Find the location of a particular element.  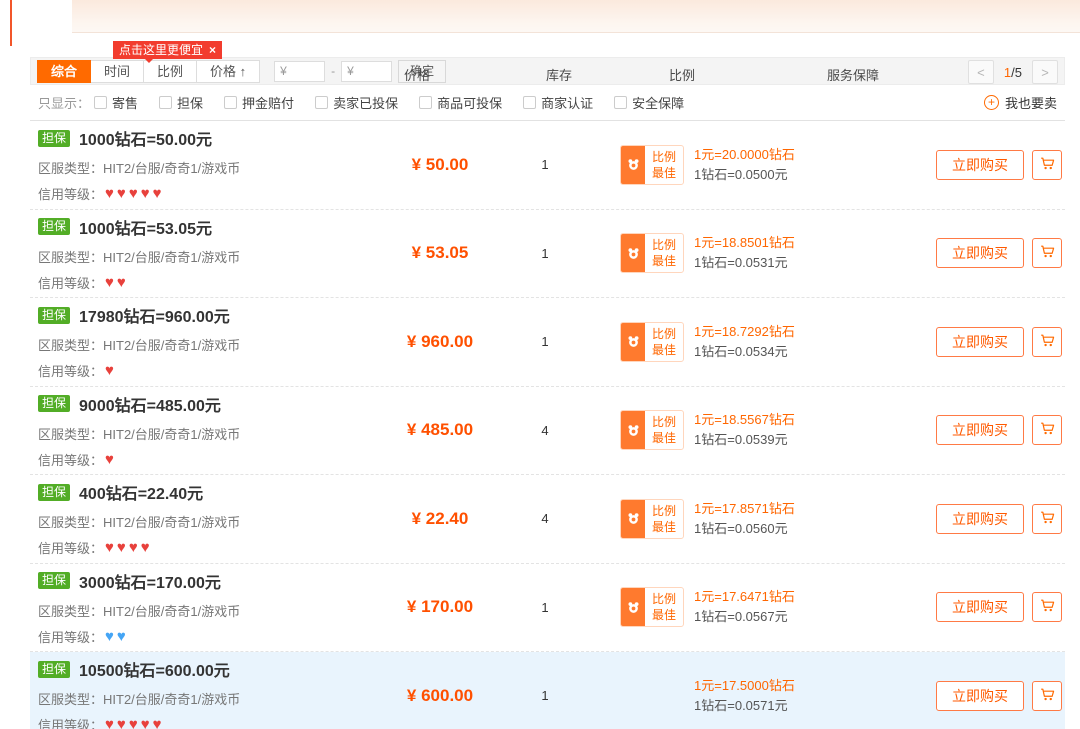

filter-option: 担保 is located at coordinates (181, 102).